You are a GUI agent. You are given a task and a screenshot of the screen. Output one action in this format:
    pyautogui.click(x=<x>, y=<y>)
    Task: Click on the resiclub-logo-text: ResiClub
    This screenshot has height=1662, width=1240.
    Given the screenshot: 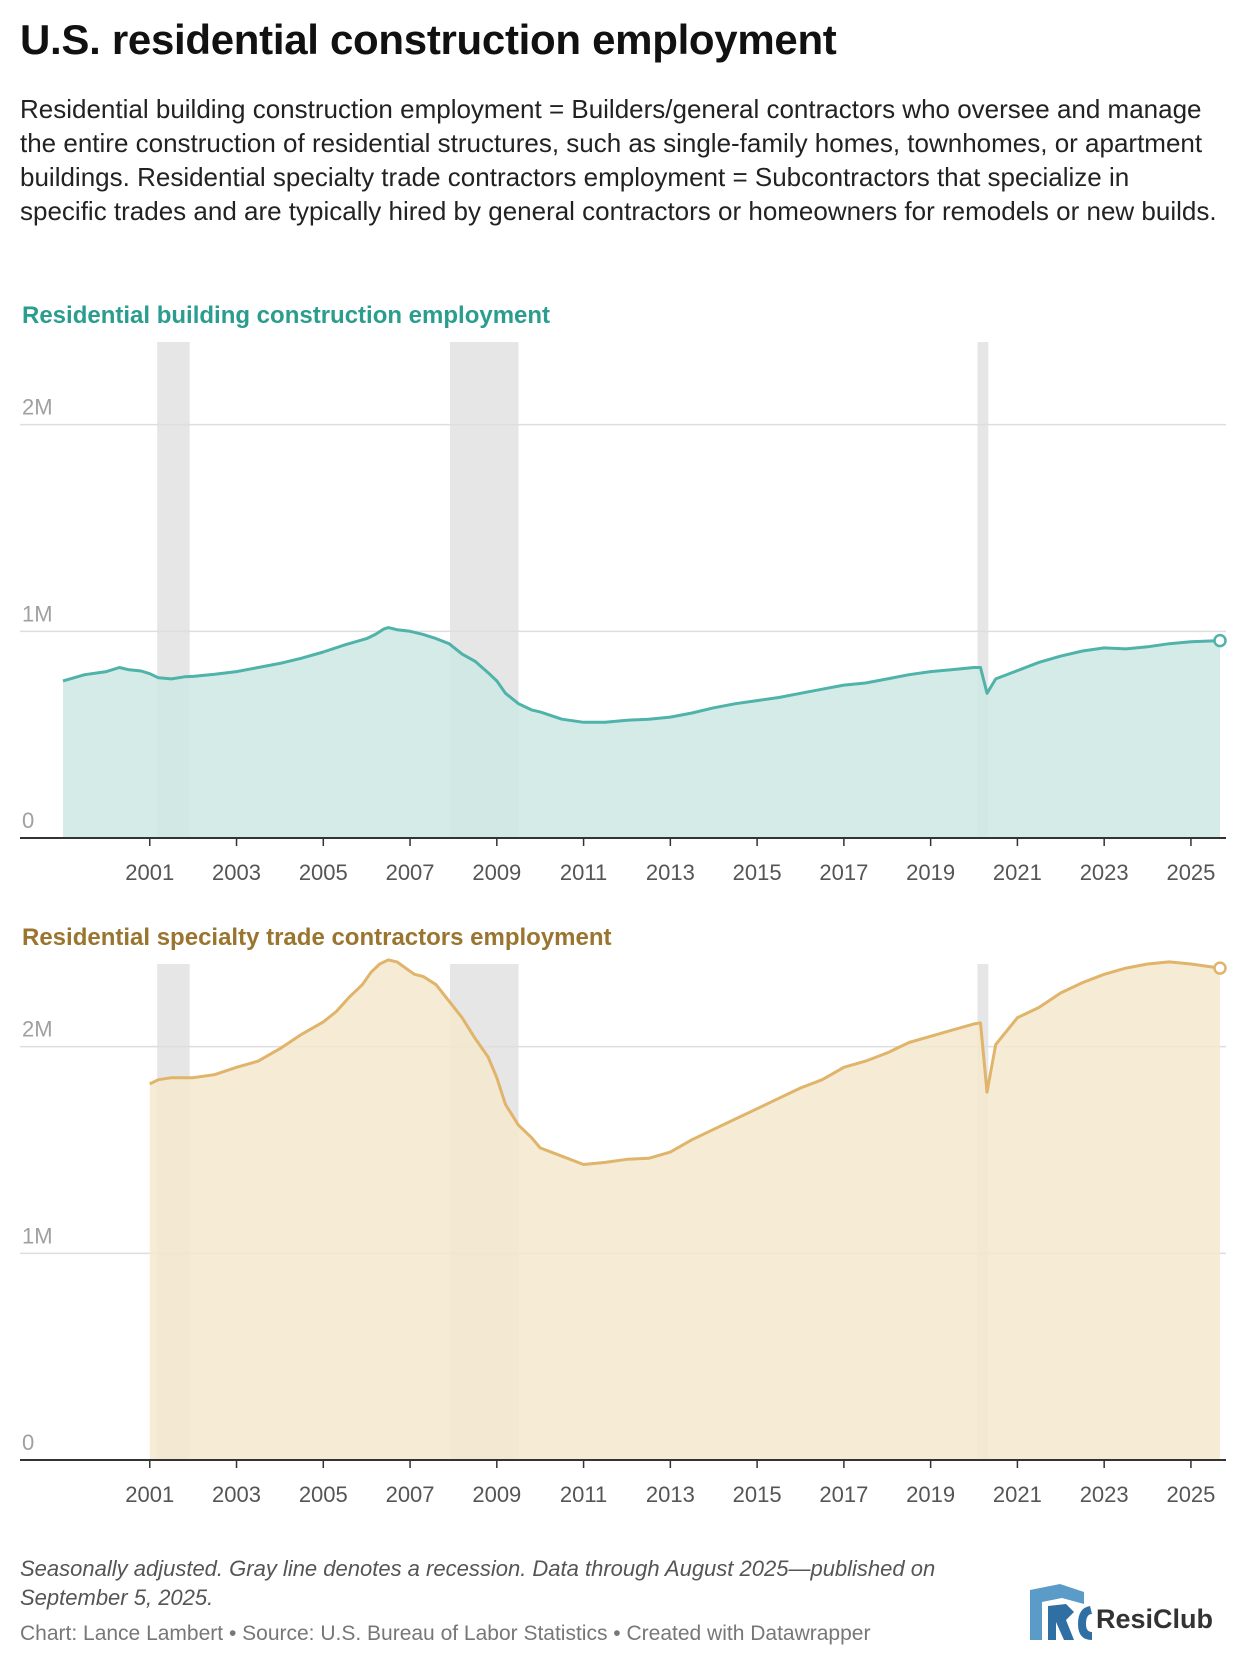 What is the action you would take?
    pyautogui.click(x=1155, y=1619)
    